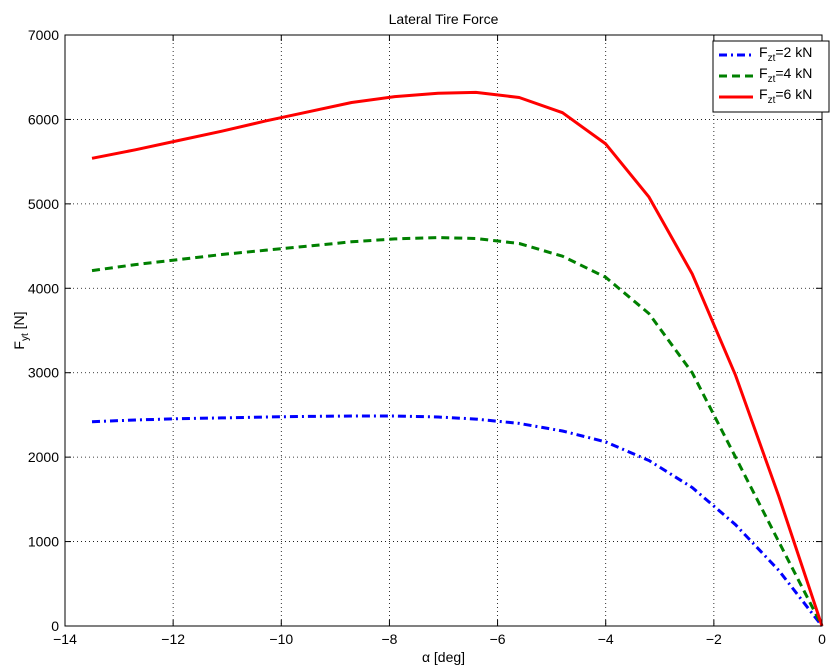 This screenshot has width=830, height=666. I want to click on y-tick-label: 3000, so click(43, 373).